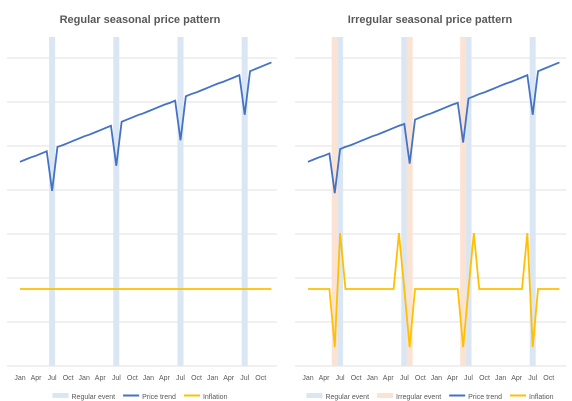  I want to click on legend-label: Irregular event, so click(418, 397).